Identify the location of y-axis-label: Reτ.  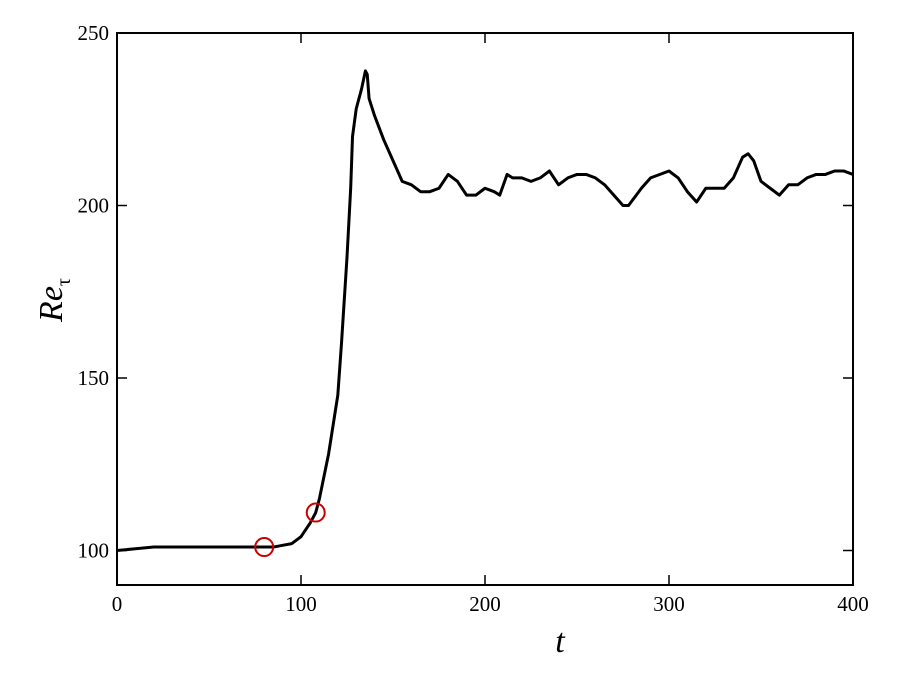
(54, 300).